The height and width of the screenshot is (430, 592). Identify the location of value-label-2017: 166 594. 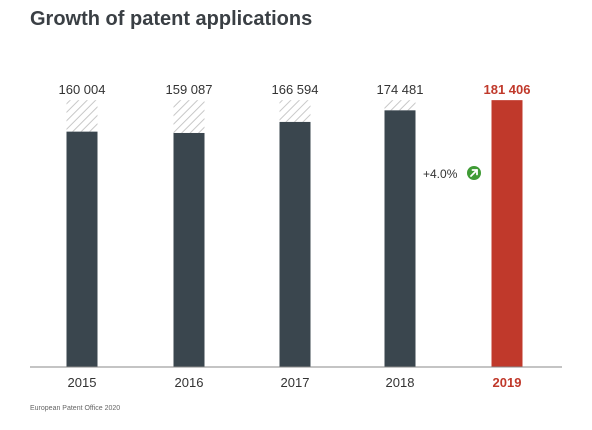
(295, 89).